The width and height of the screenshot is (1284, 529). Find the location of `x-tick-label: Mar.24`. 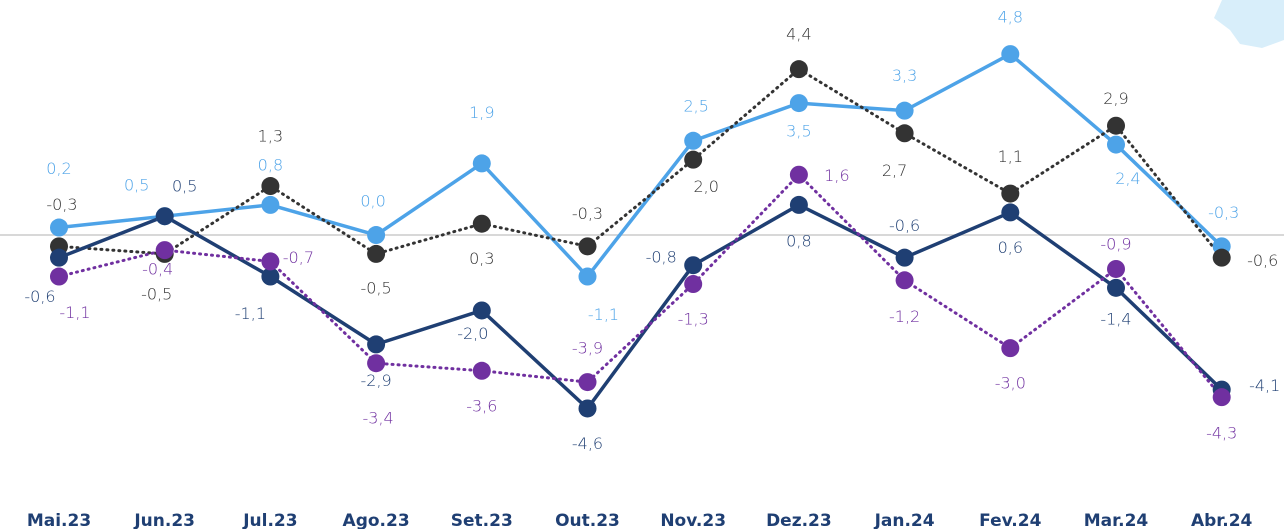

x-tick-label: Mar.24 is located at coordinates (1116, 520).